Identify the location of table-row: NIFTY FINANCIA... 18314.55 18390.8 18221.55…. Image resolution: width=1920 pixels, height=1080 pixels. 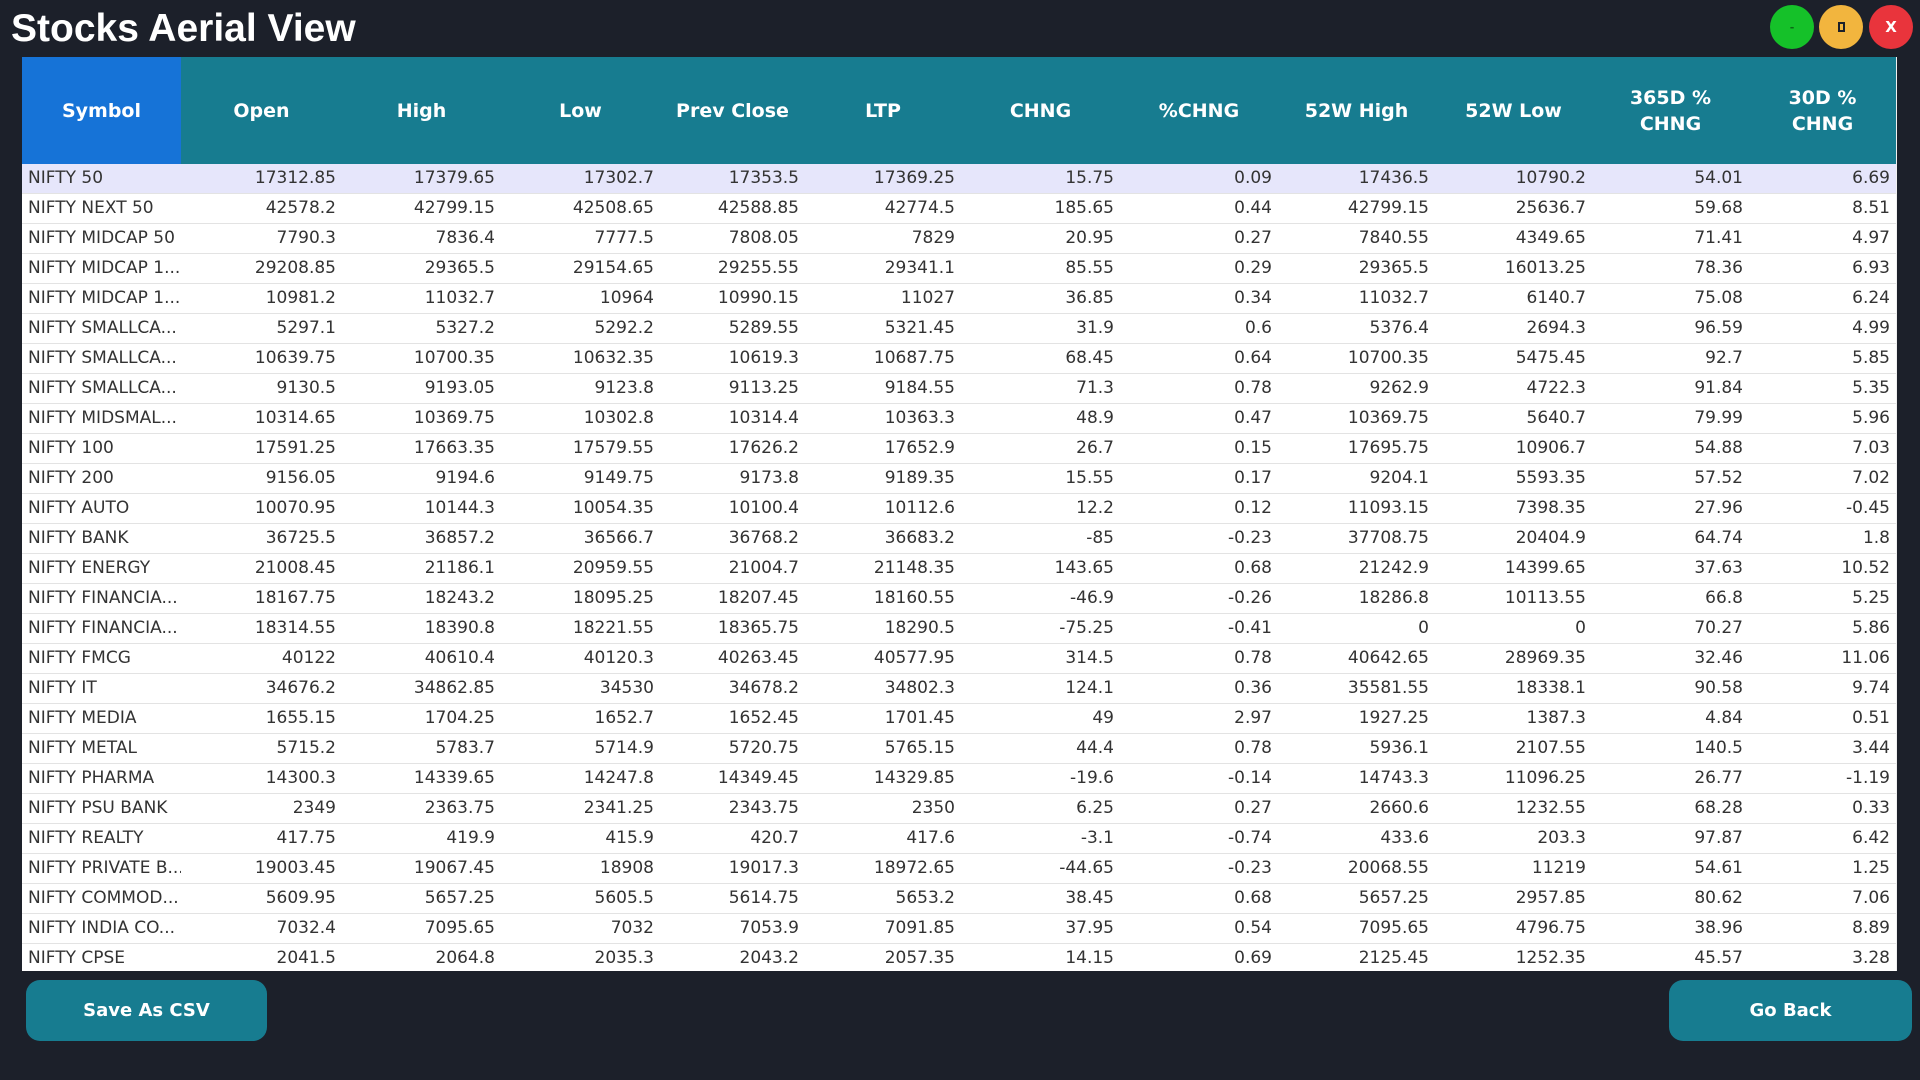
(959, 629).